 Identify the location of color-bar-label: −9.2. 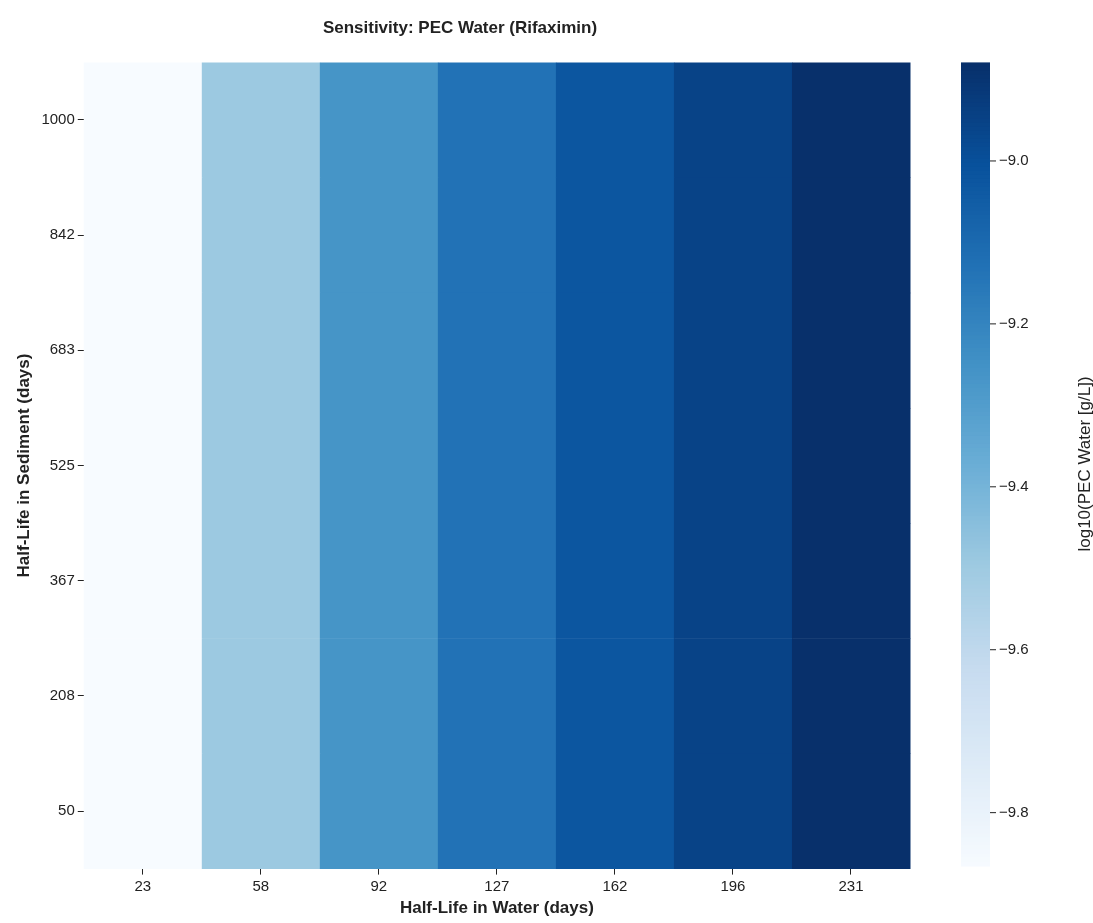
(1014, 323).